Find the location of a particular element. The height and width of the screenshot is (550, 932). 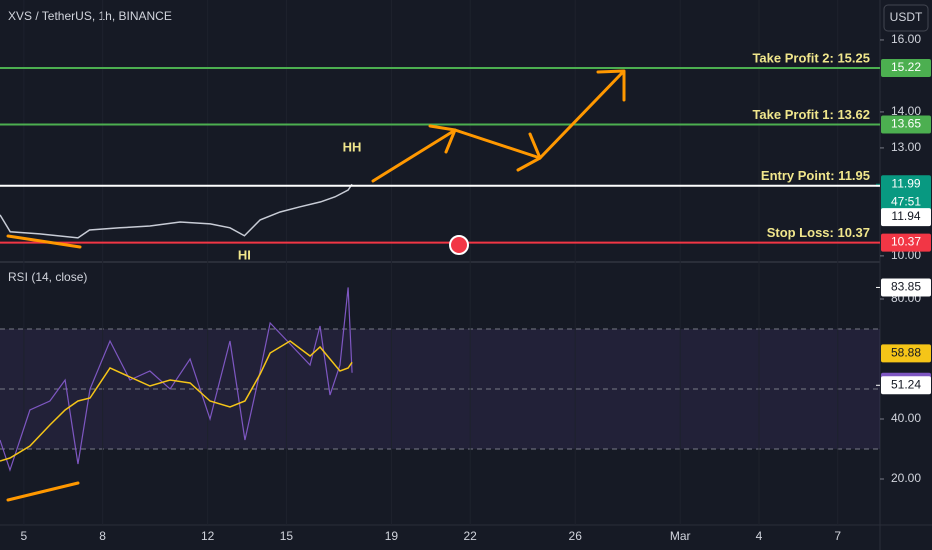

x-tick-label: 26 is located at coordinates (576, 536).